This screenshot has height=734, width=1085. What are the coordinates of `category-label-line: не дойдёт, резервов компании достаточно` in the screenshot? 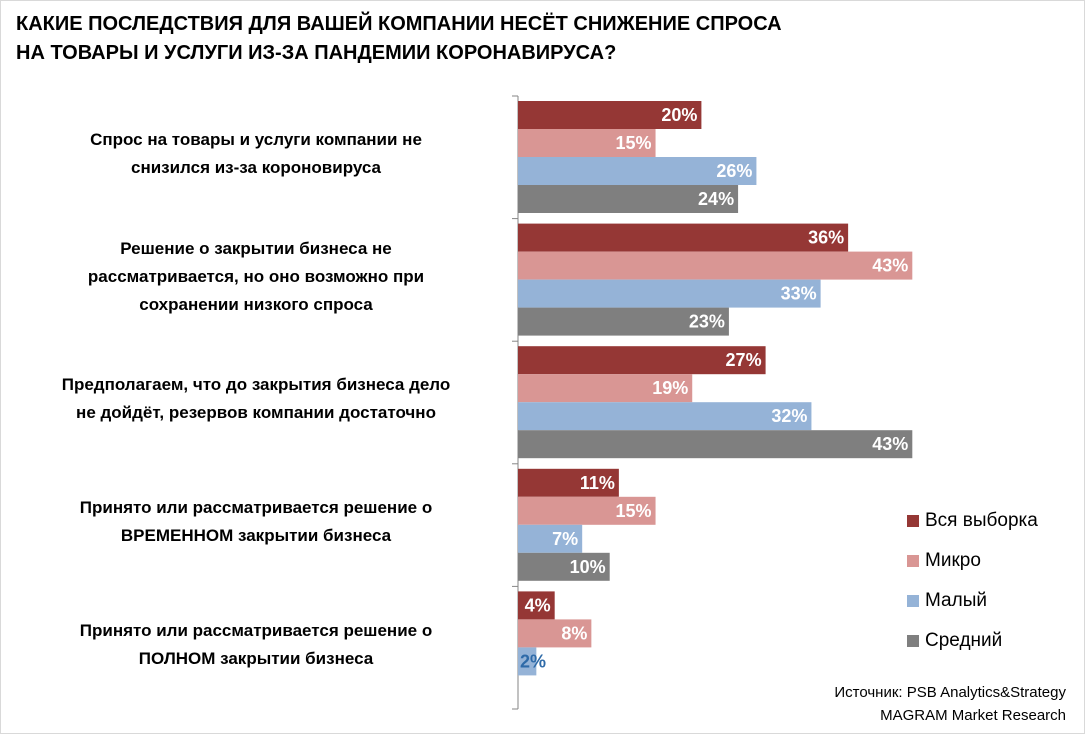 It's located at (256, 413).